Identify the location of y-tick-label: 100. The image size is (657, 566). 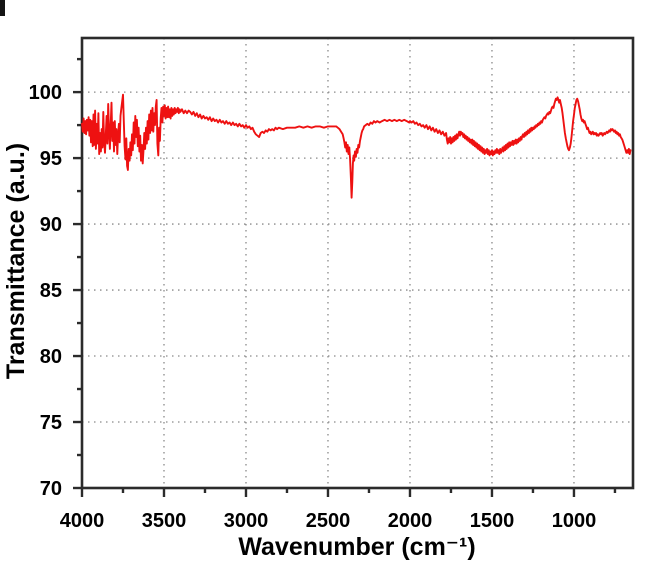
(45, 93).